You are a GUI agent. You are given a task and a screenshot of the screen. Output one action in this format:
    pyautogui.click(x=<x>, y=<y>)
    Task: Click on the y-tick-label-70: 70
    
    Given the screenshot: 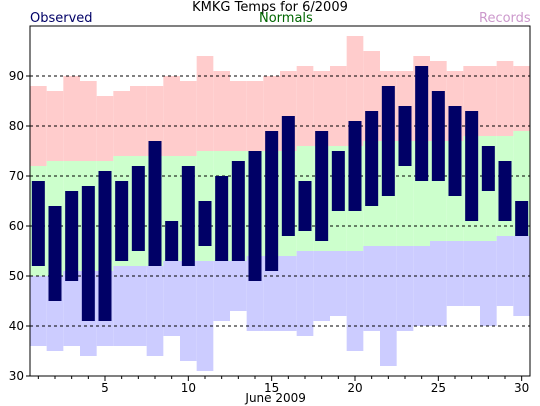 What is the action you would take?
    pyautogui.click(x=16, y=176)
    